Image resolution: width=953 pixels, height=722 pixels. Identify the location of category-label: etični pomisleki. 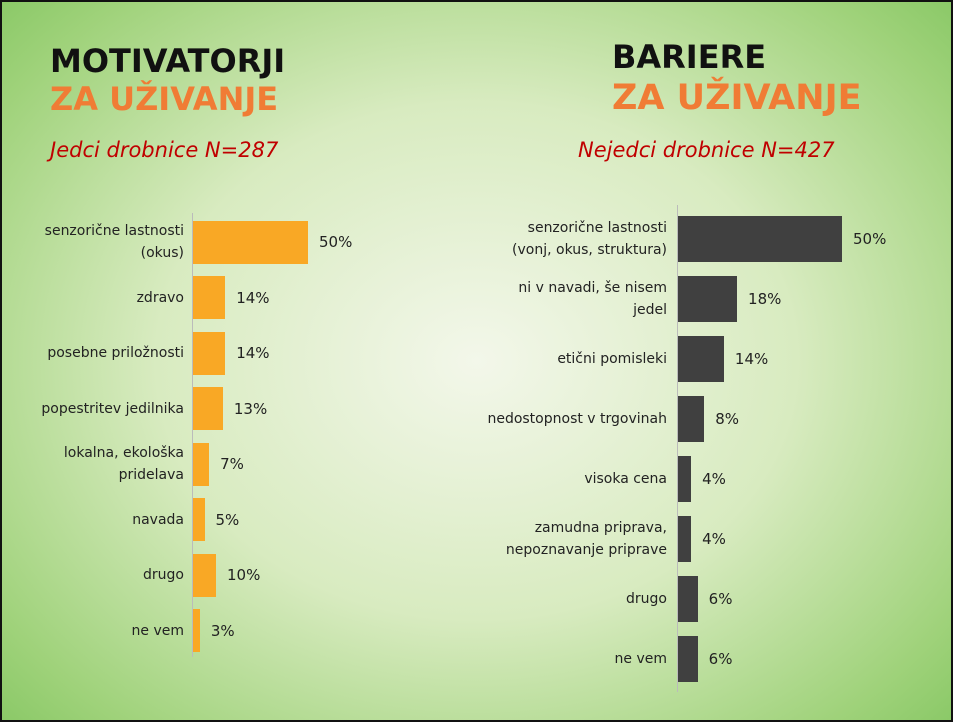
(612, 359).